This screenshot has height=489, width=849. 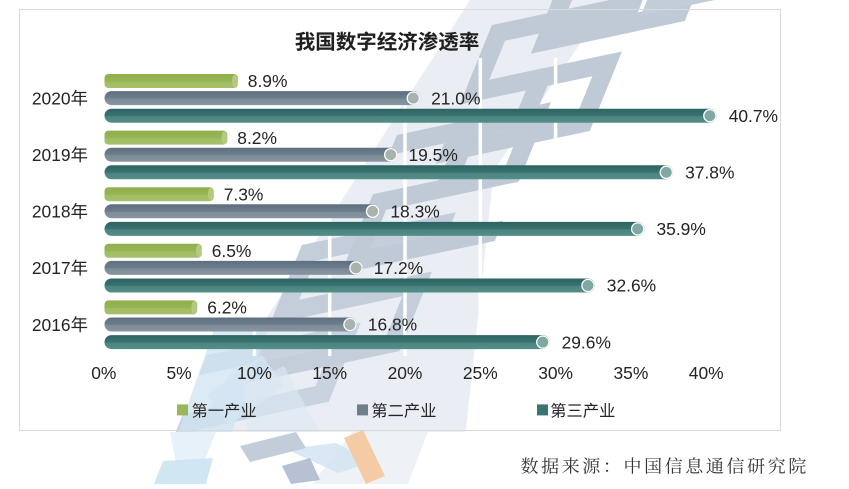 What do you see at coordinates (179, 373) in the screenshot?
I see `svg-text: 5%` at bounding box center [179, 373].